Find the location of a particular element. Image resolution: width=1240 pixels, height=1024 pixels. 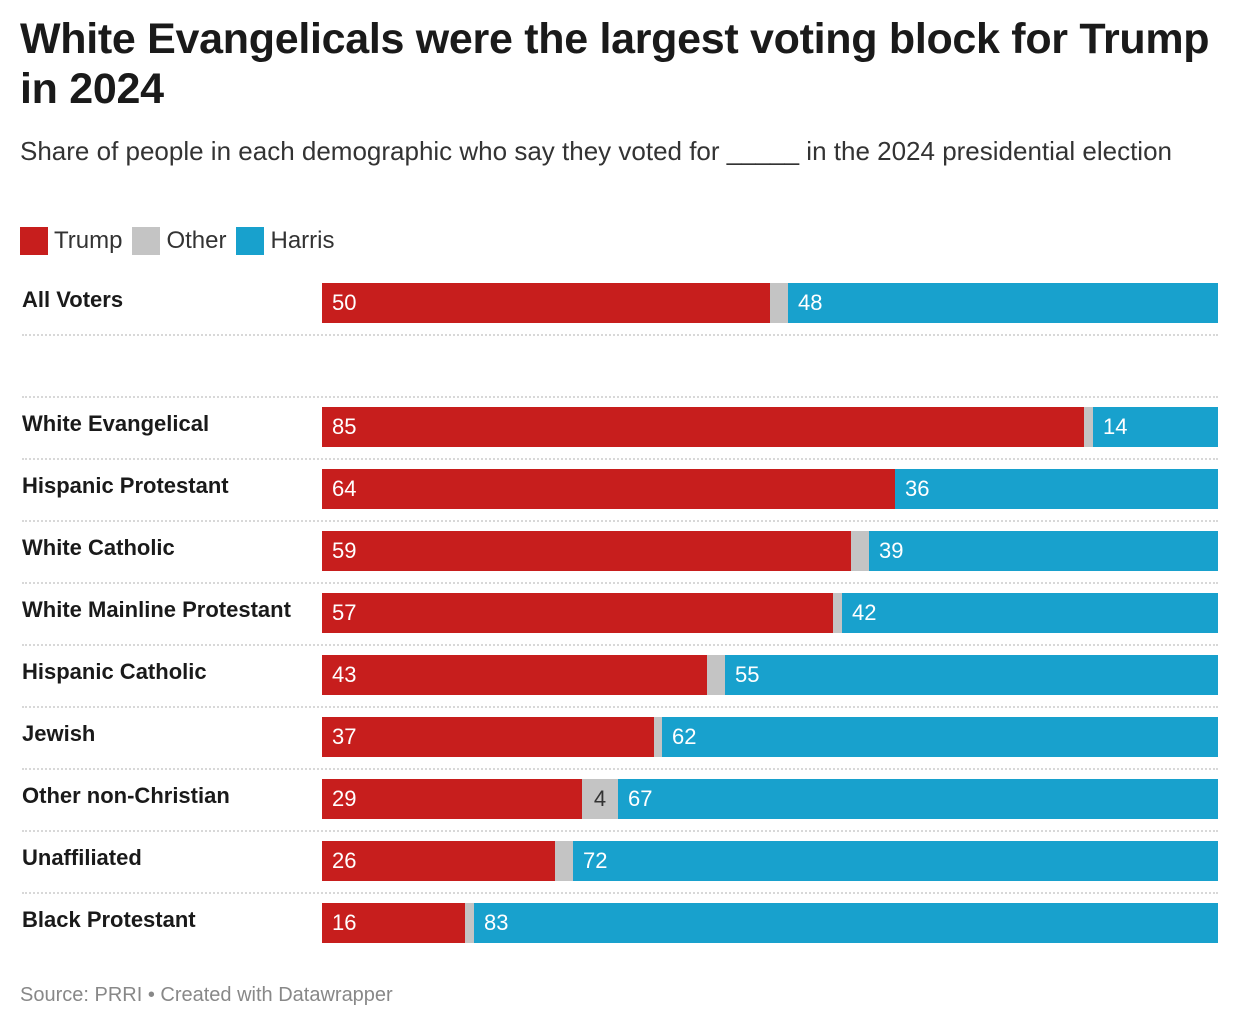

legend: Trump Other Harris is located at coordinates (182, 241).